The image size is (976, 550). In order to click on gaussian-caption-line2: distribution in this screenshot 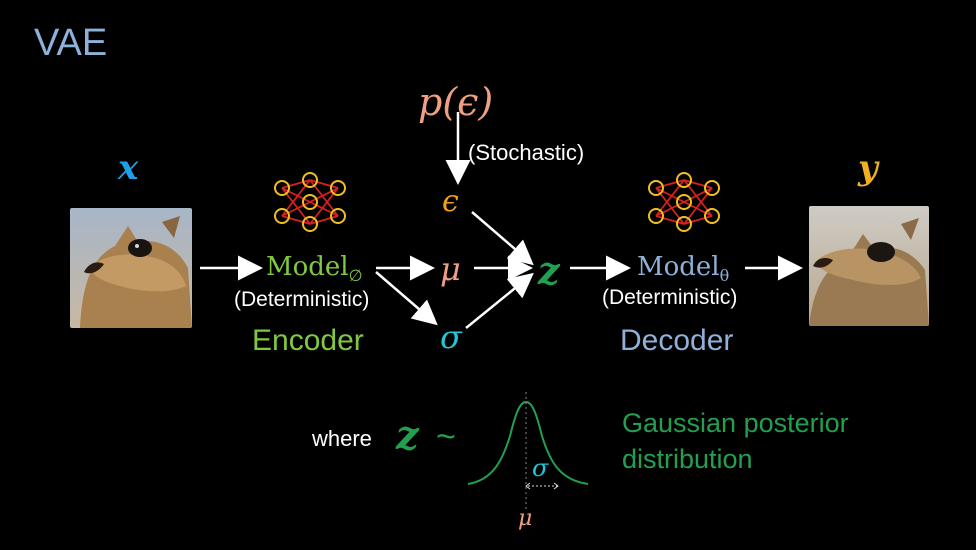, I will do `click(687, 459)`.